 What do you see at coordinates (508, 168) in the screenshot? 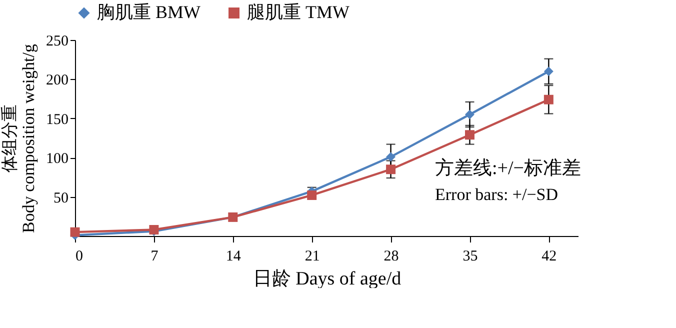
I see `annotation: 方差线:+/−标准差` at bounding box center [508, 168].